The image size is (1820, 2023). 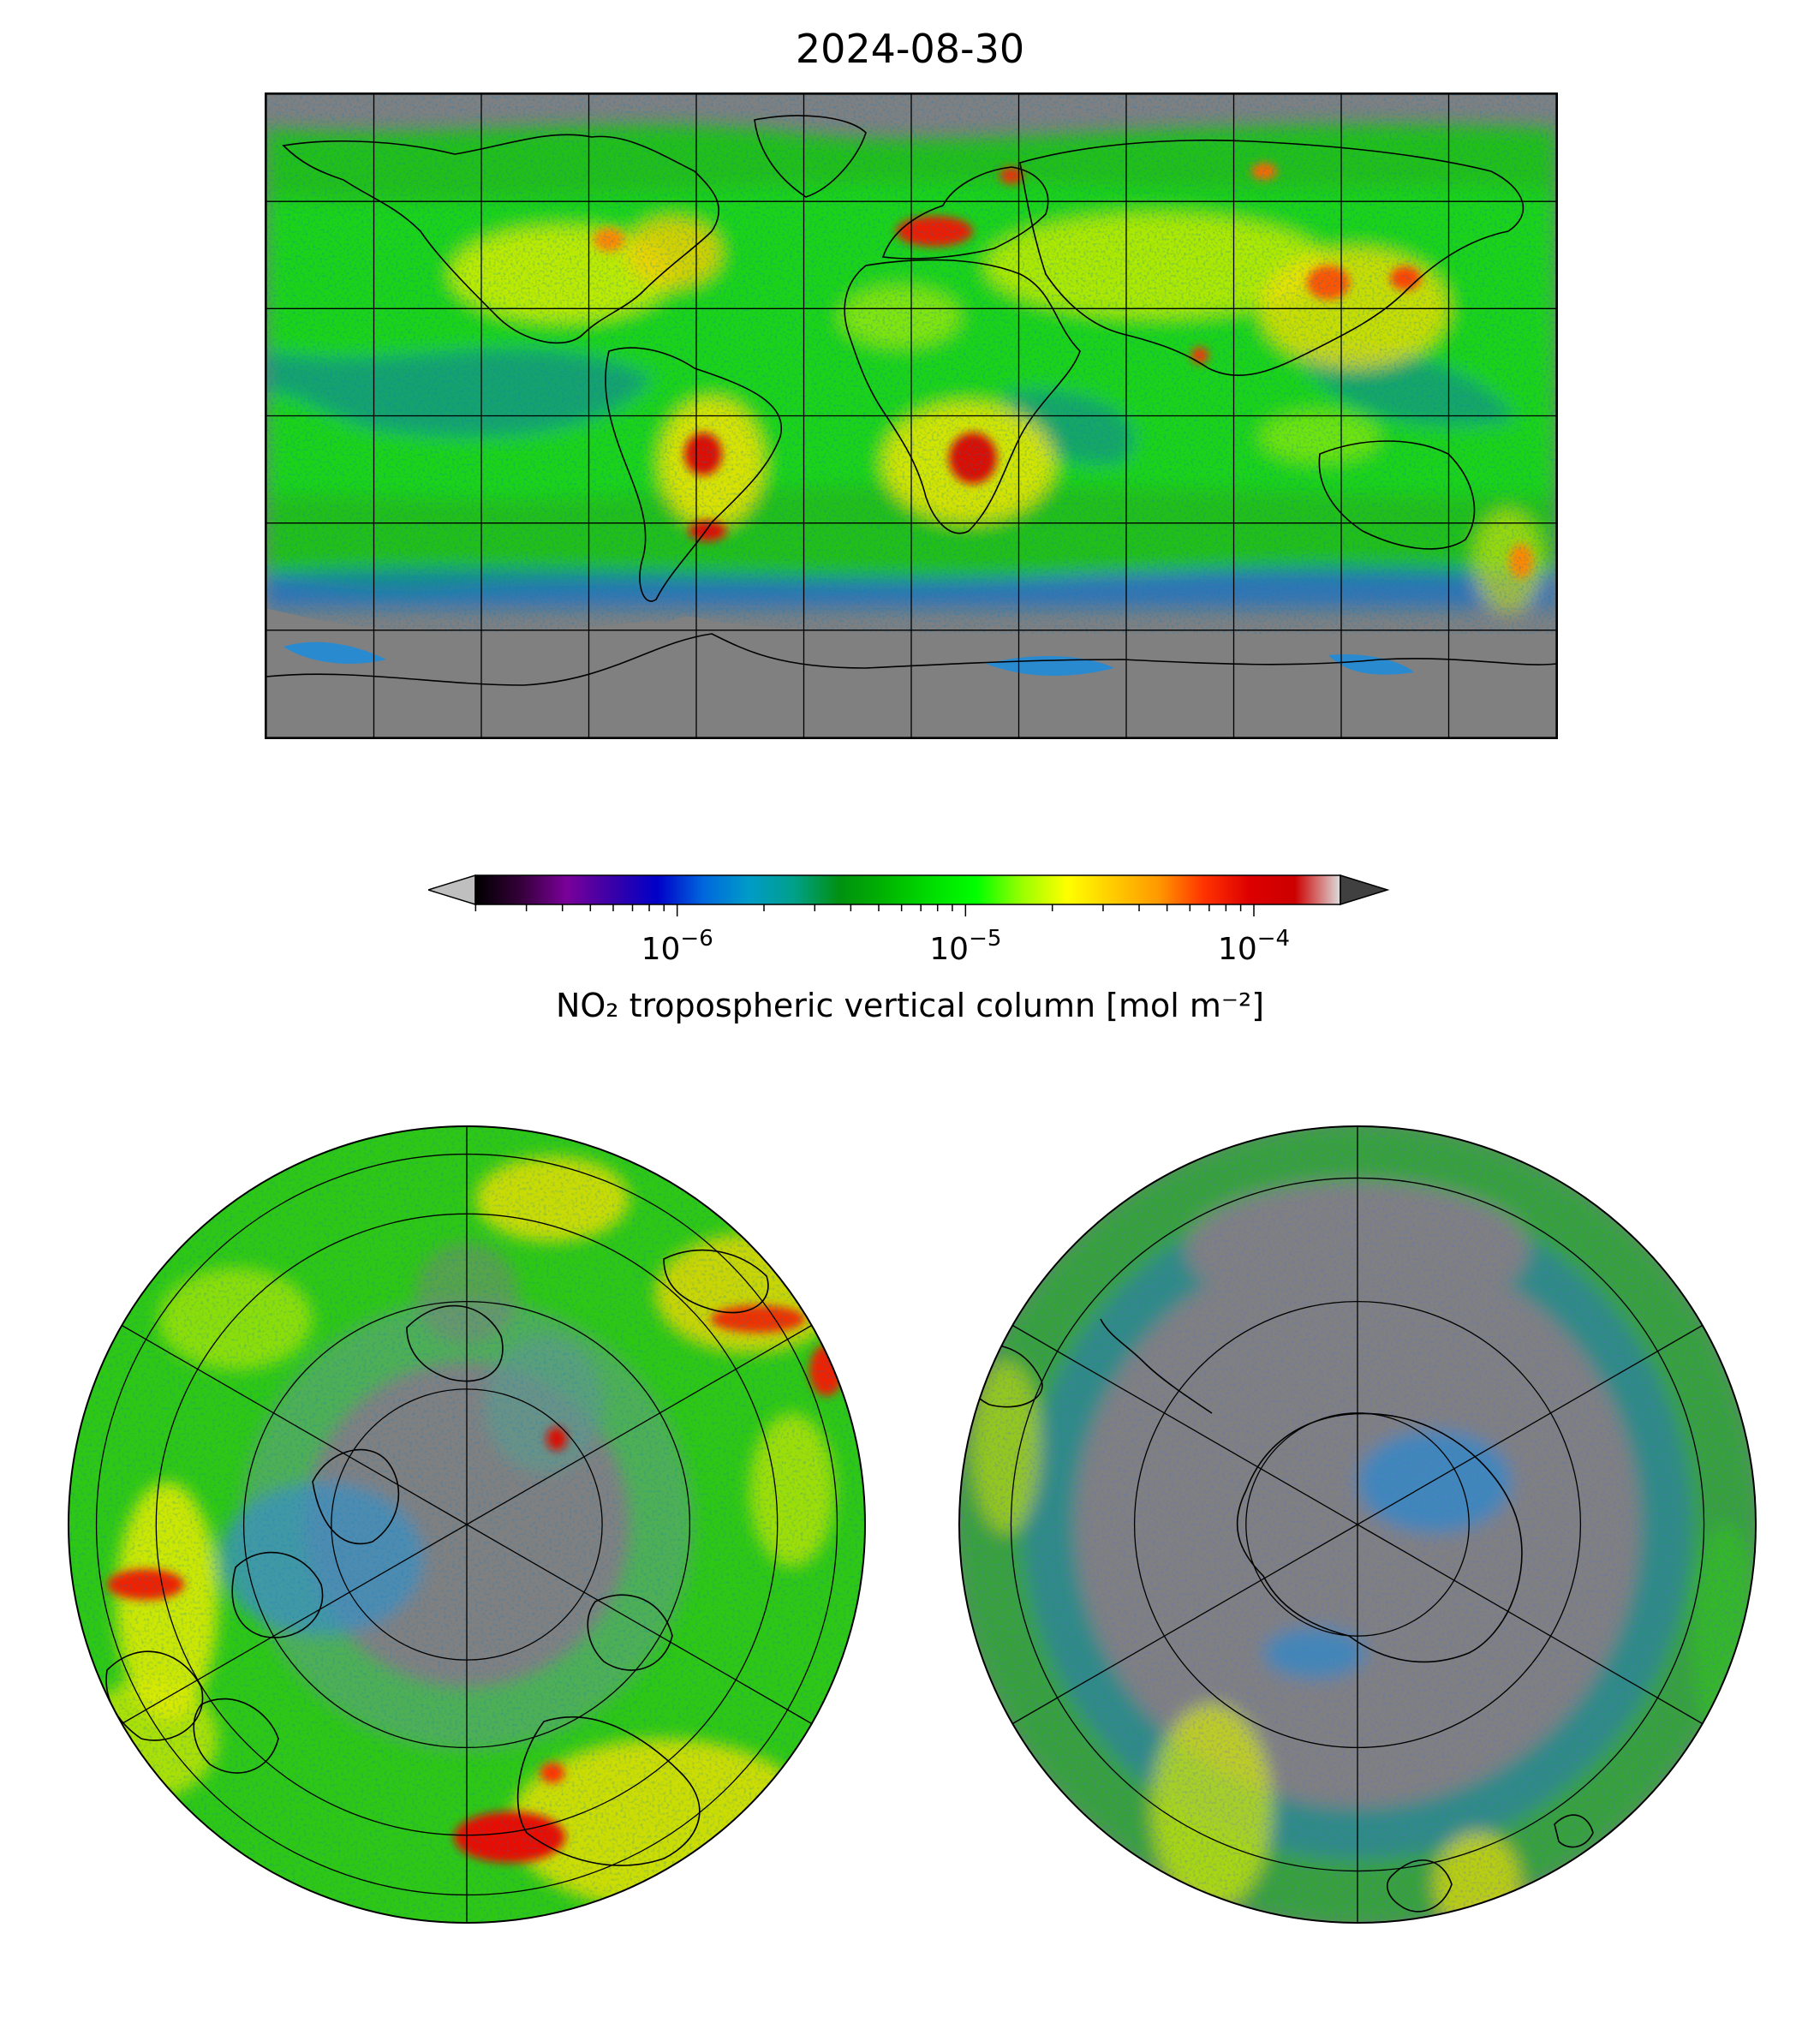 What do you see at coordinates (908, 920) in the screenshot?
I see `colorbar-svg: 10⁻⁶ 10⁻⁵ 10⁻⁴` at bounding box center [908, 920].